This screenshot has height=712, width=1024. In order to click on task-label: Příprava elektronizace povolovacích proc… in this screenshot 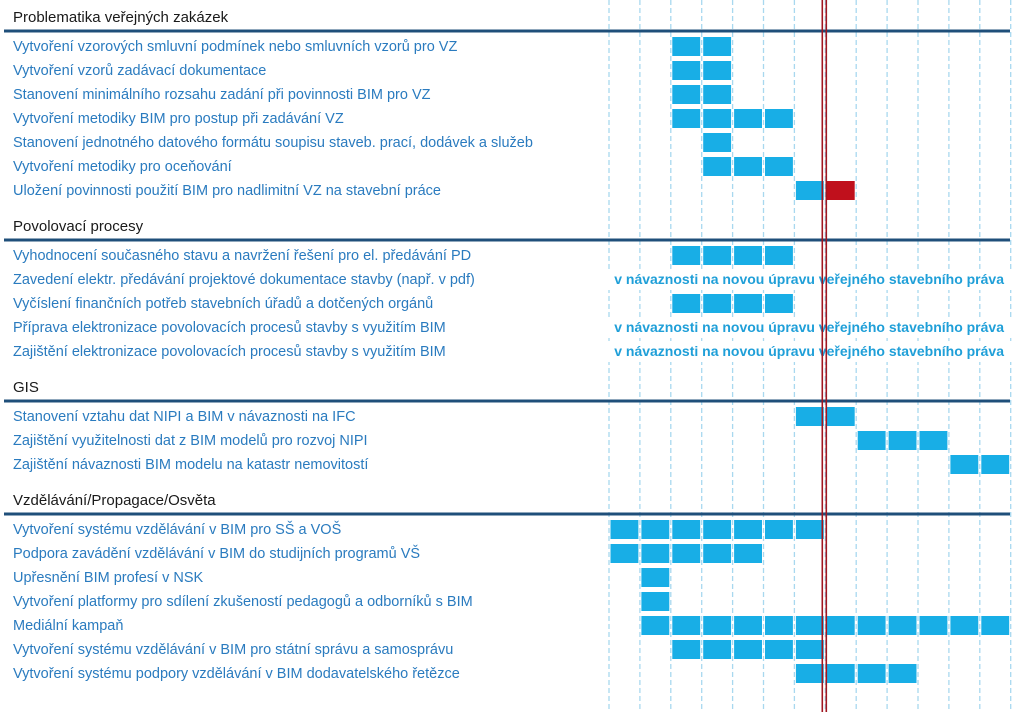, I will do `click(229, 328)`.